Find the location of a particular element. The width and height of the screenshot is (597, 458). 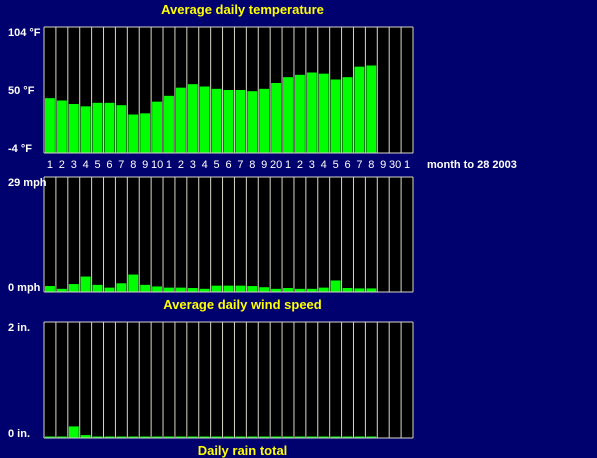

y-tick-label: 2 in. is located at coordinates (19, 328).